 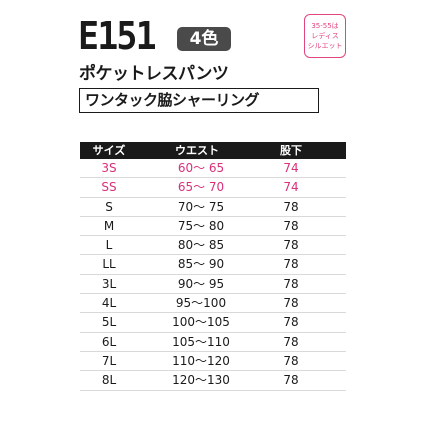 What do you see at coordinates (201, 225) in the screenshot?
I see `cell-waist: 75～ 80` at bounding box center [201, 225].